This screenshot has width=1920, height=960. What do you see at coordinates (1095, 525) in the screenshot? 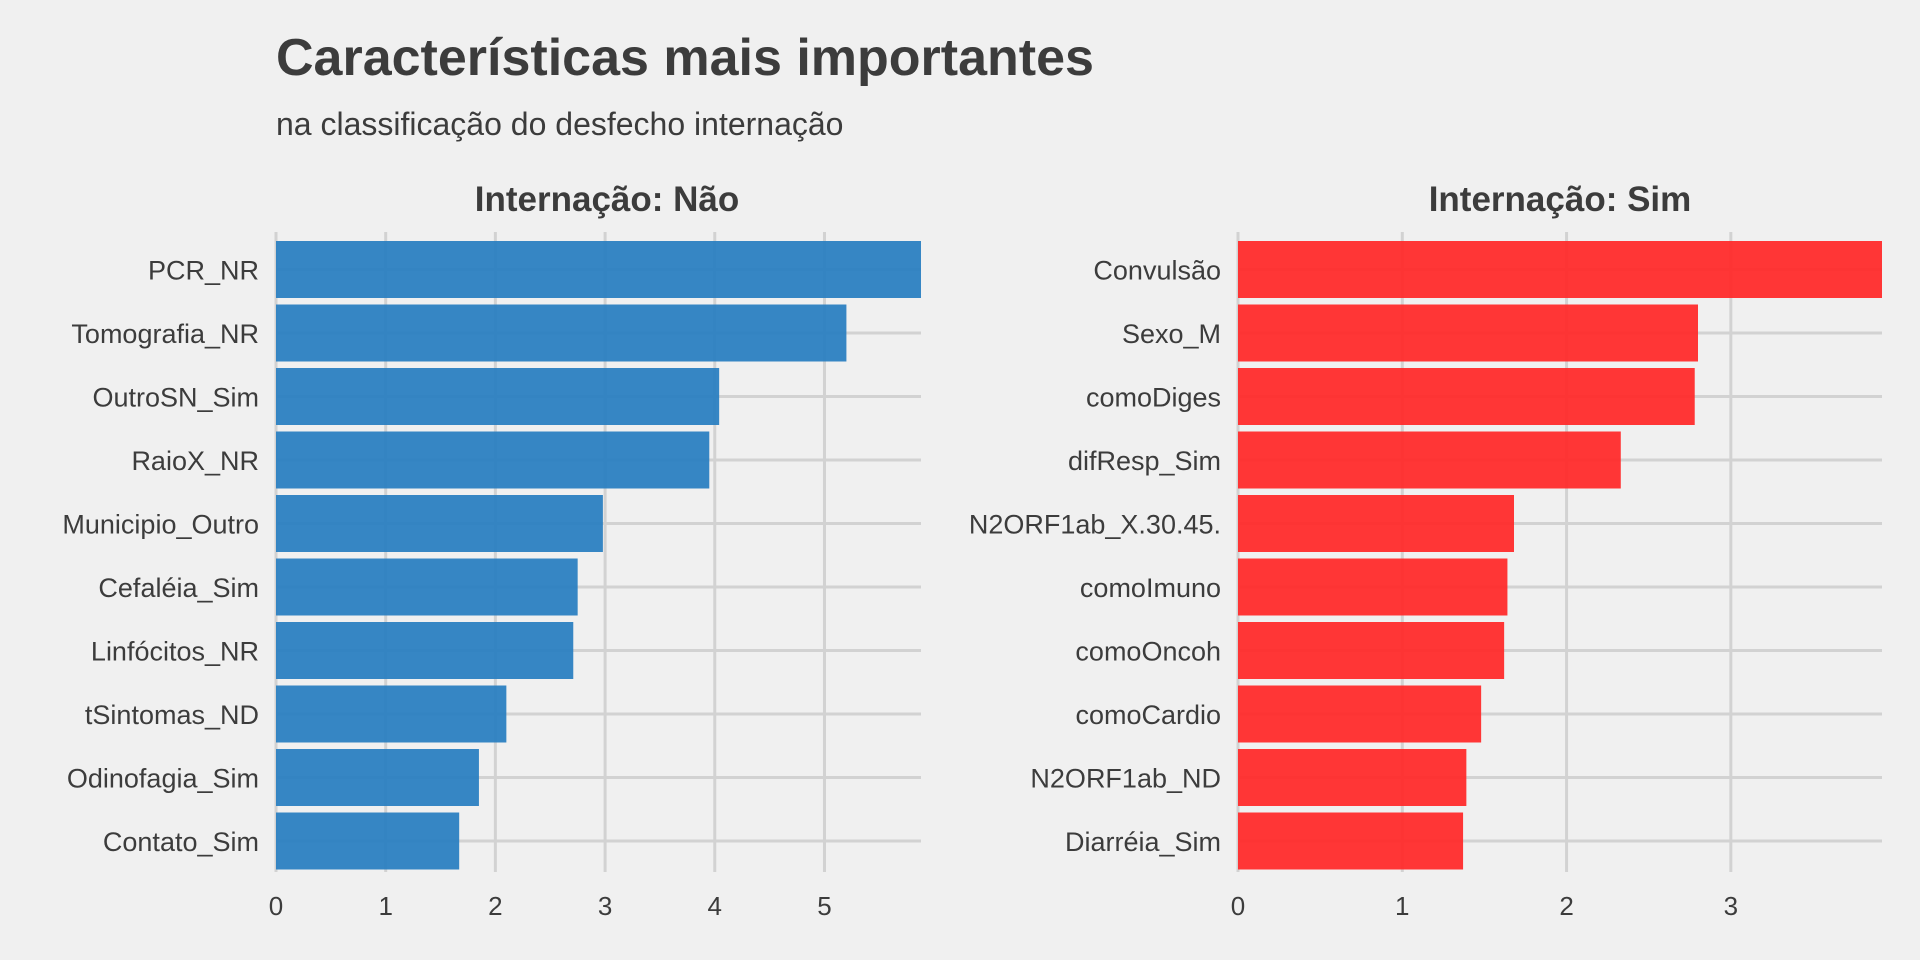
I see `category-label: N2ORF1ab_X.30.45.` at bounding box center [1095, 525].